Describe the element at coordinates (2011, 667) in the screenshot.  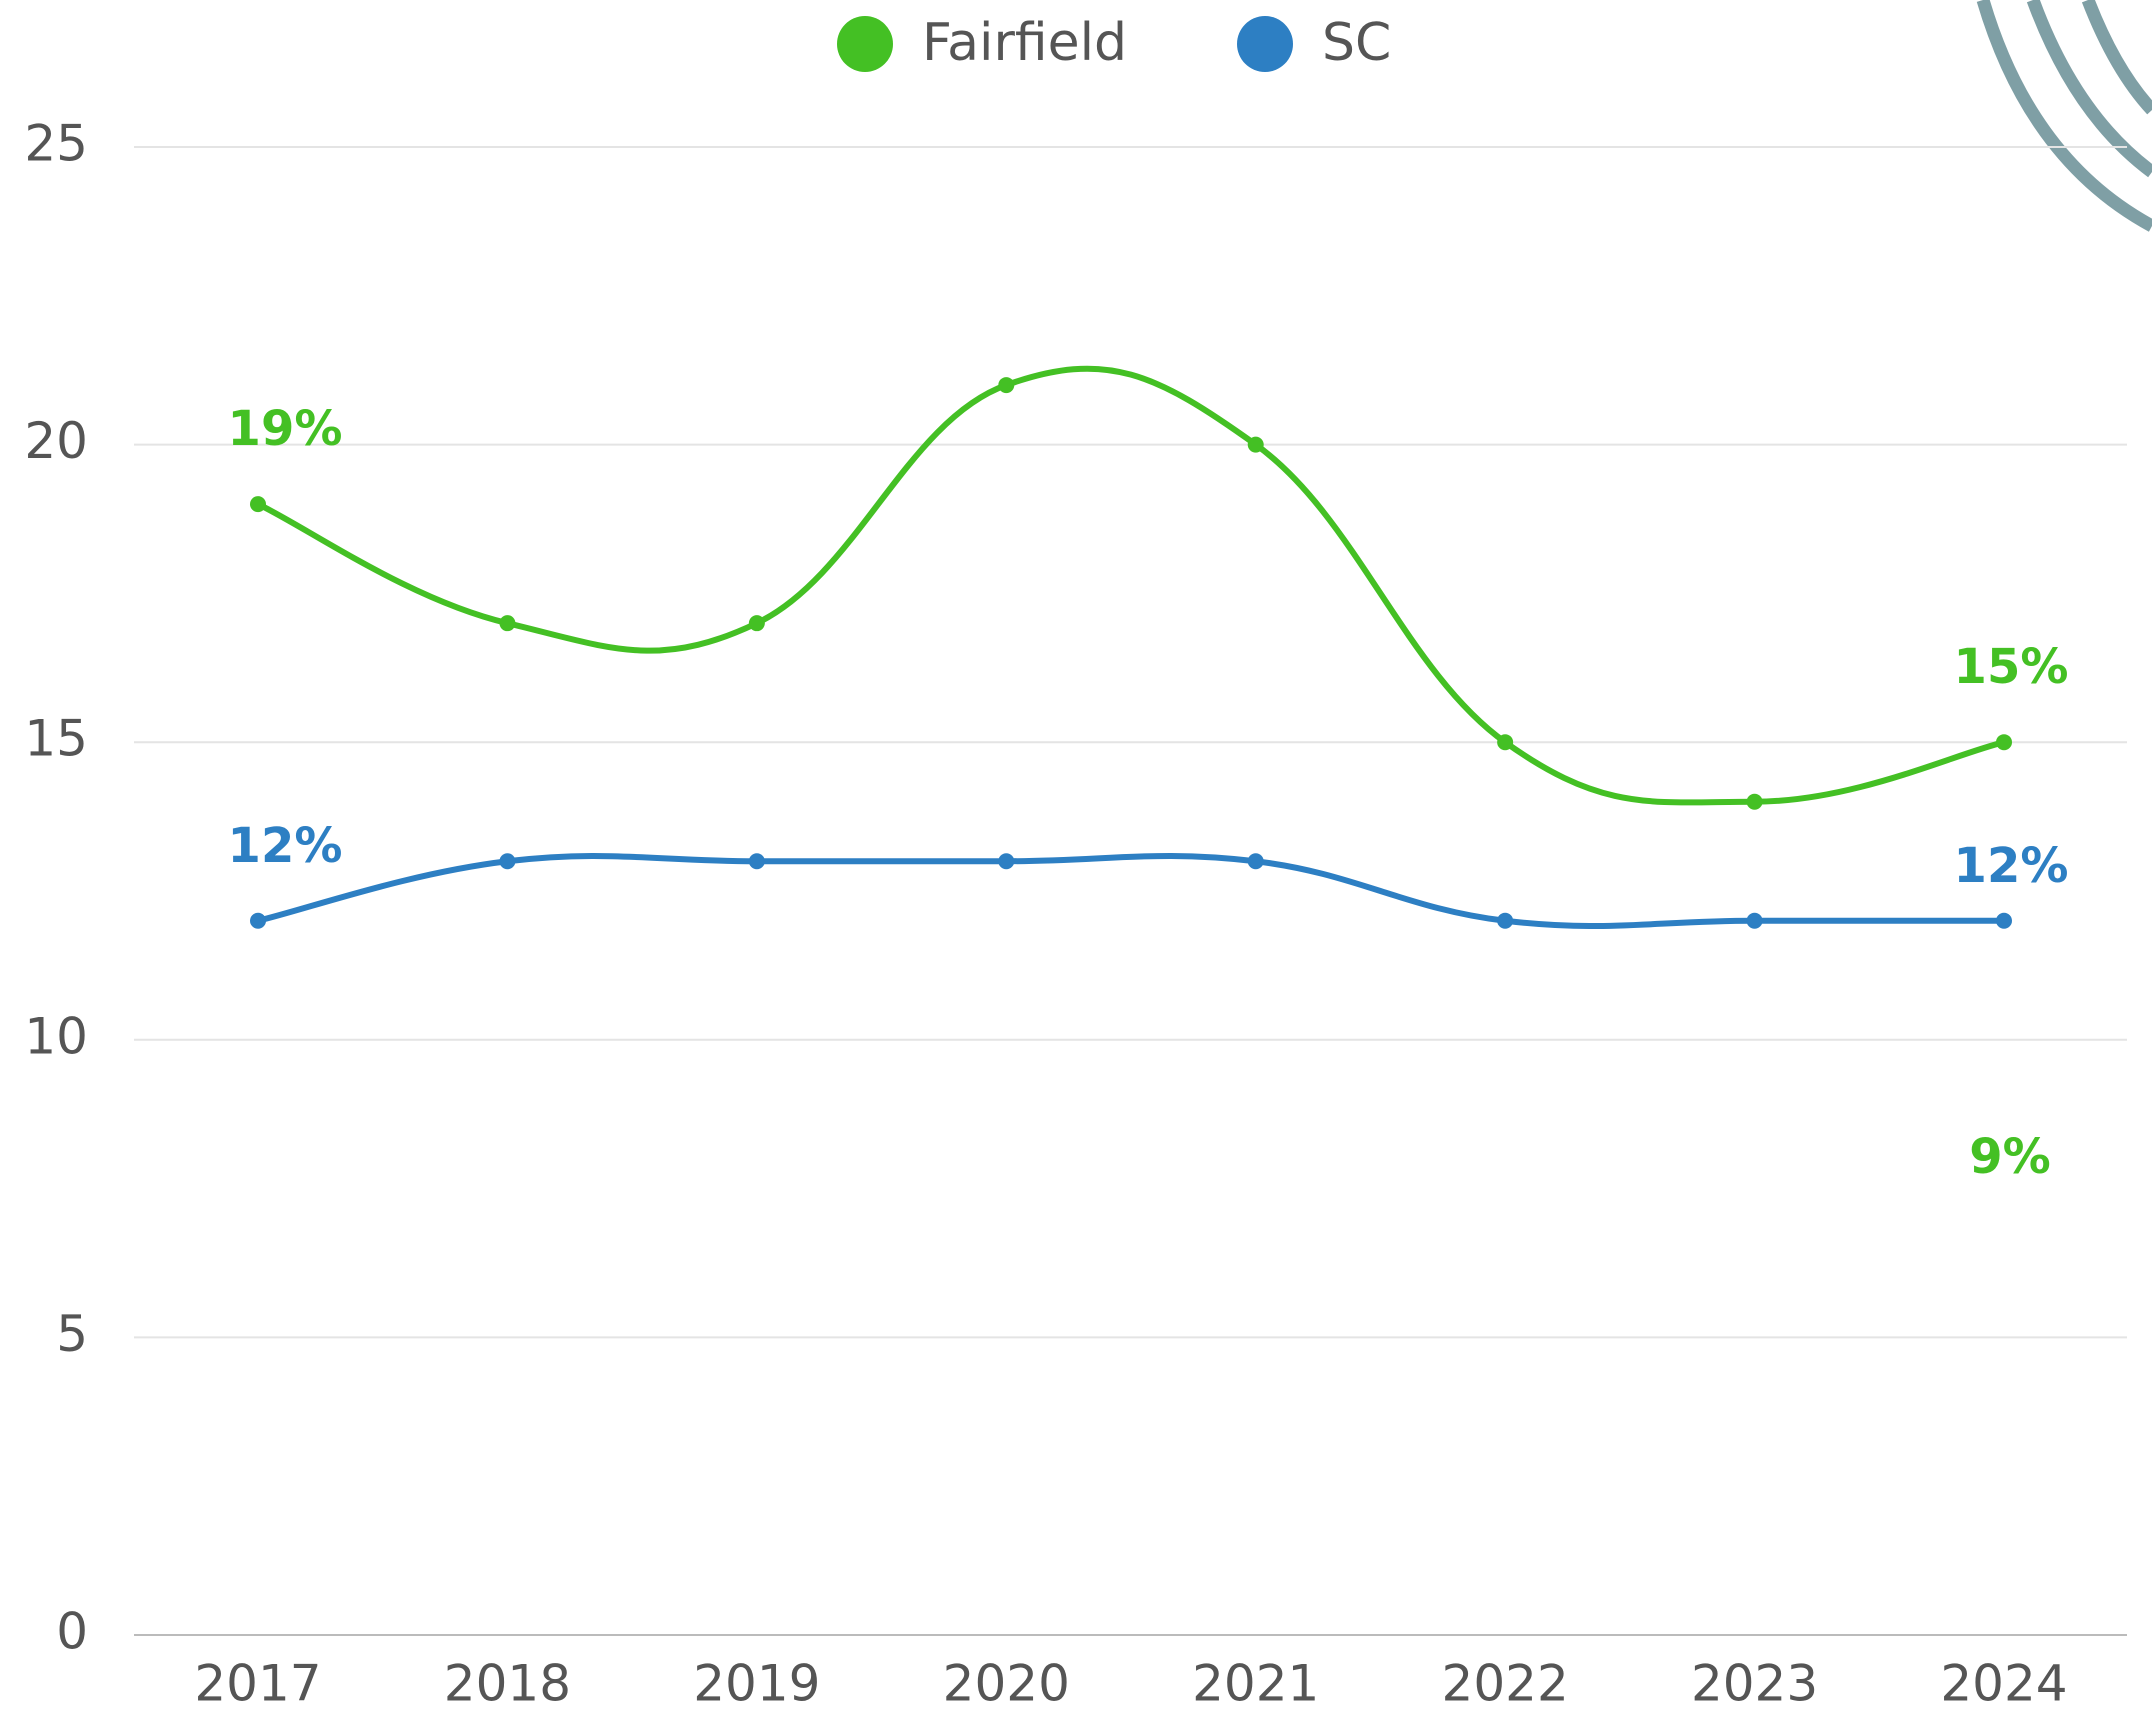
I see `data-label: 15%` at that location.